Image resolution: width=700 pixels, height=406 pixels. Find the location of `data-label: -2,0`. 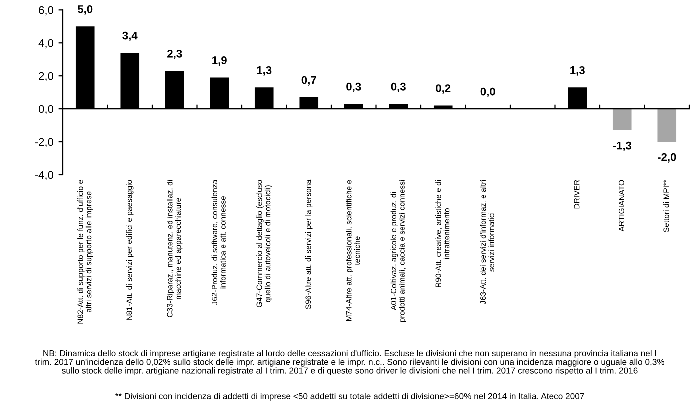

data-label: -2,0 is located at coordinates (667, 158).